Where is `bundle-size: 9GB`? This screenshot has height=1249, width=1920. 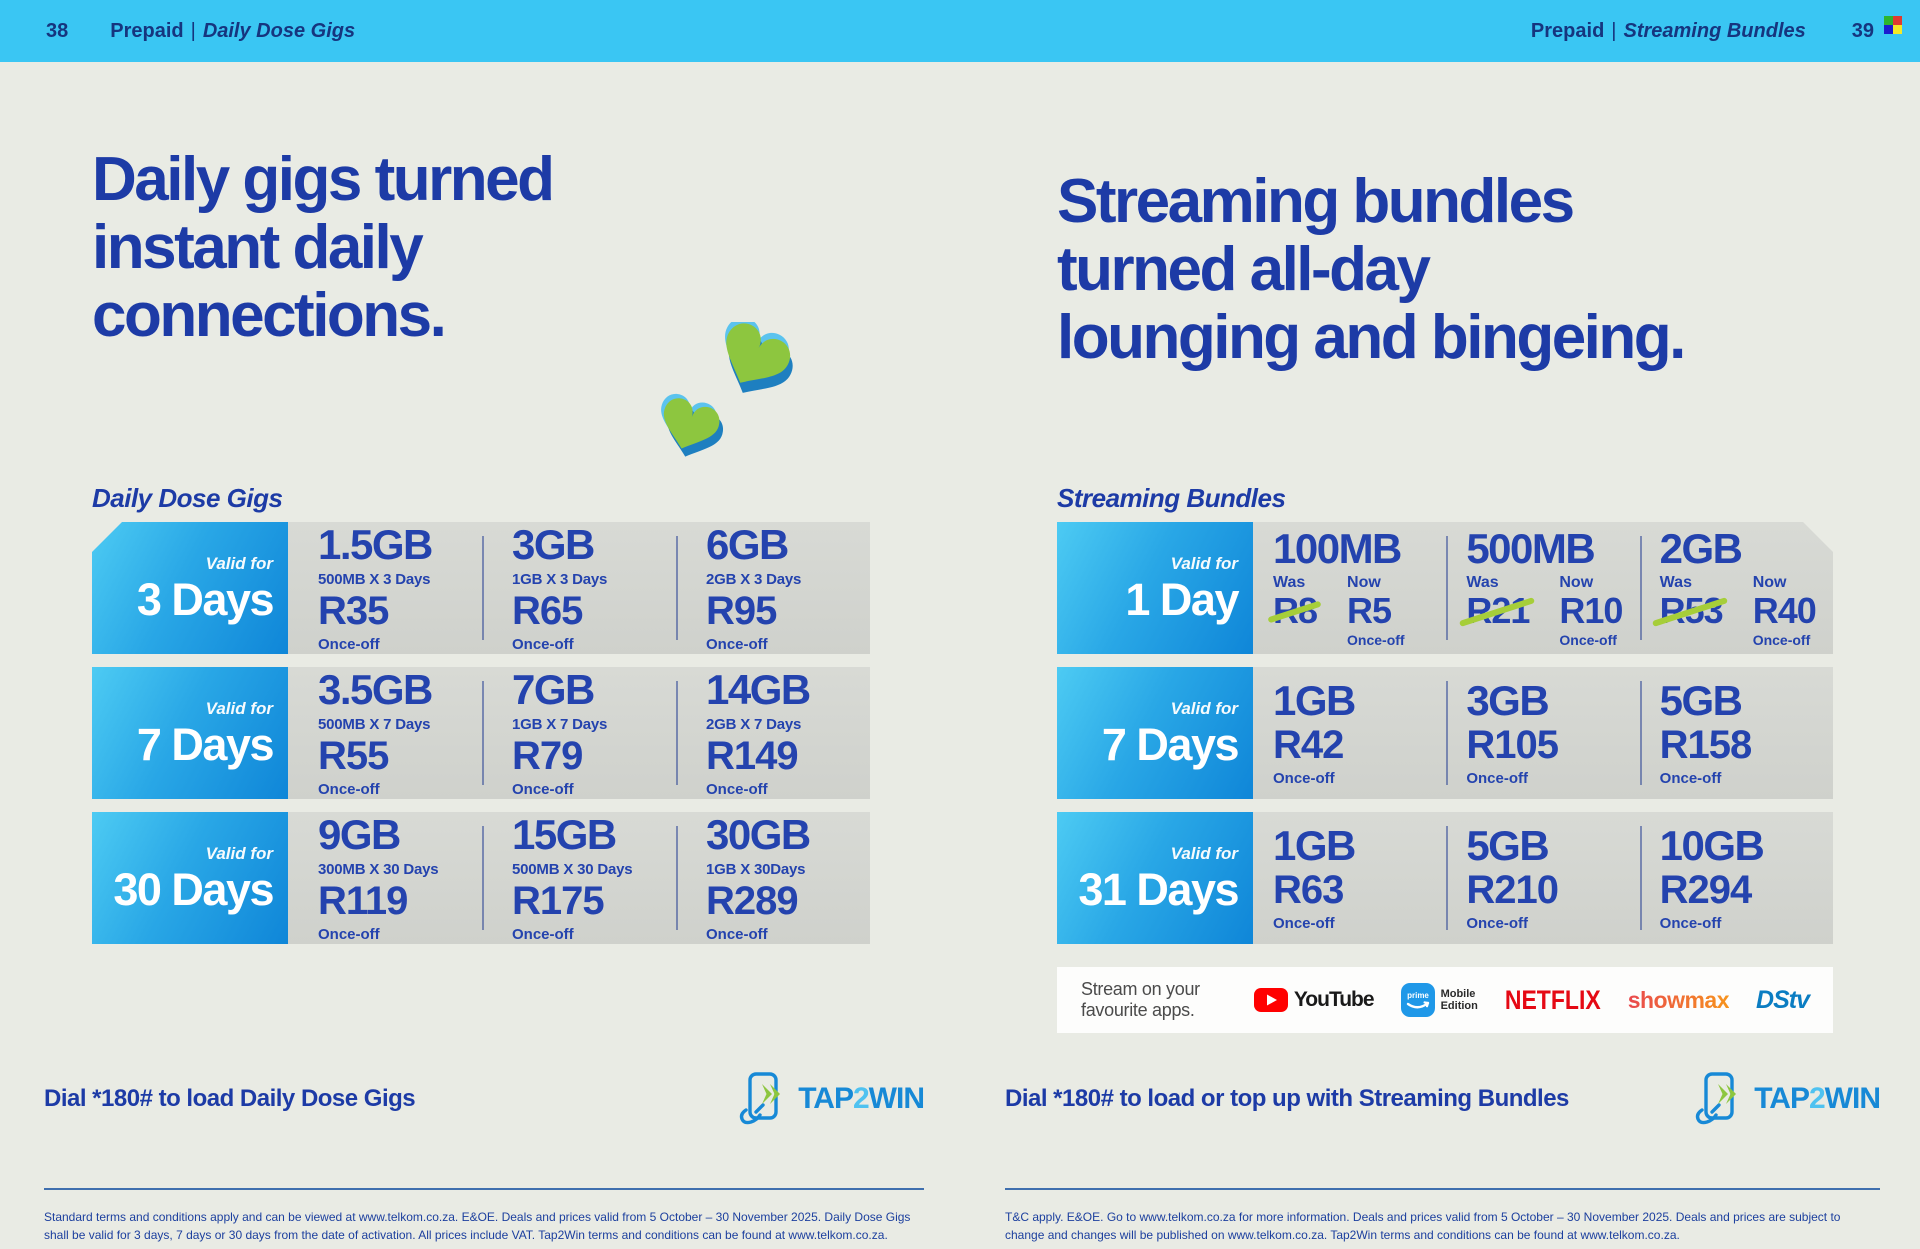
bundle-size: 9GB is located at coordinates (359, 834).